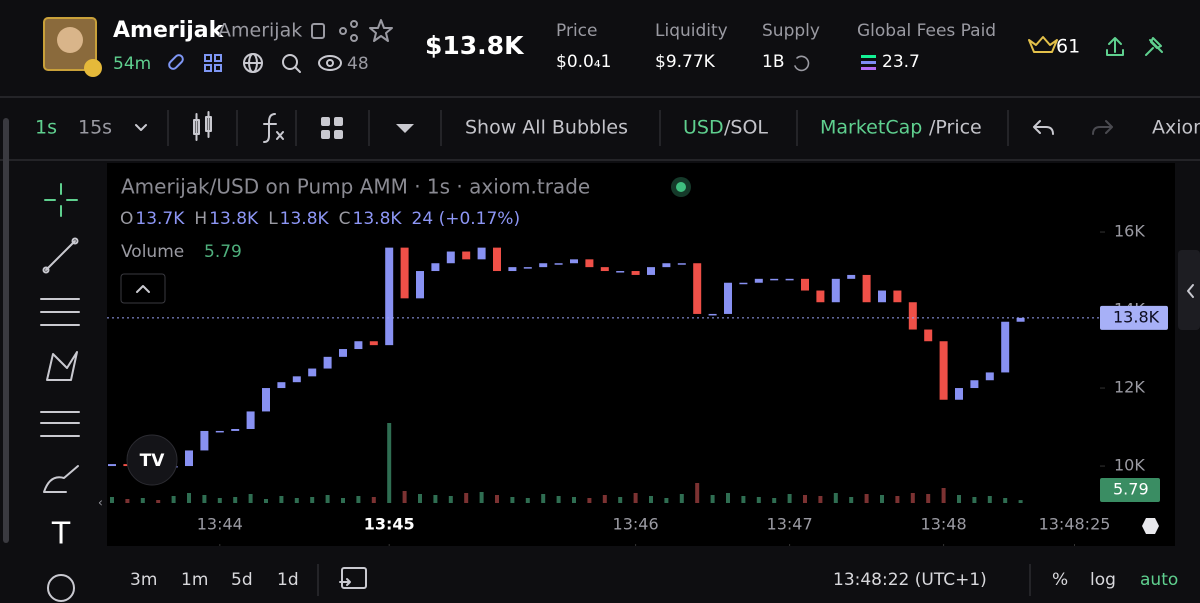  What do you see at coordinates (60, 312) in the screenshot?
I see `lines-tool` at bounding box center [60, 312].